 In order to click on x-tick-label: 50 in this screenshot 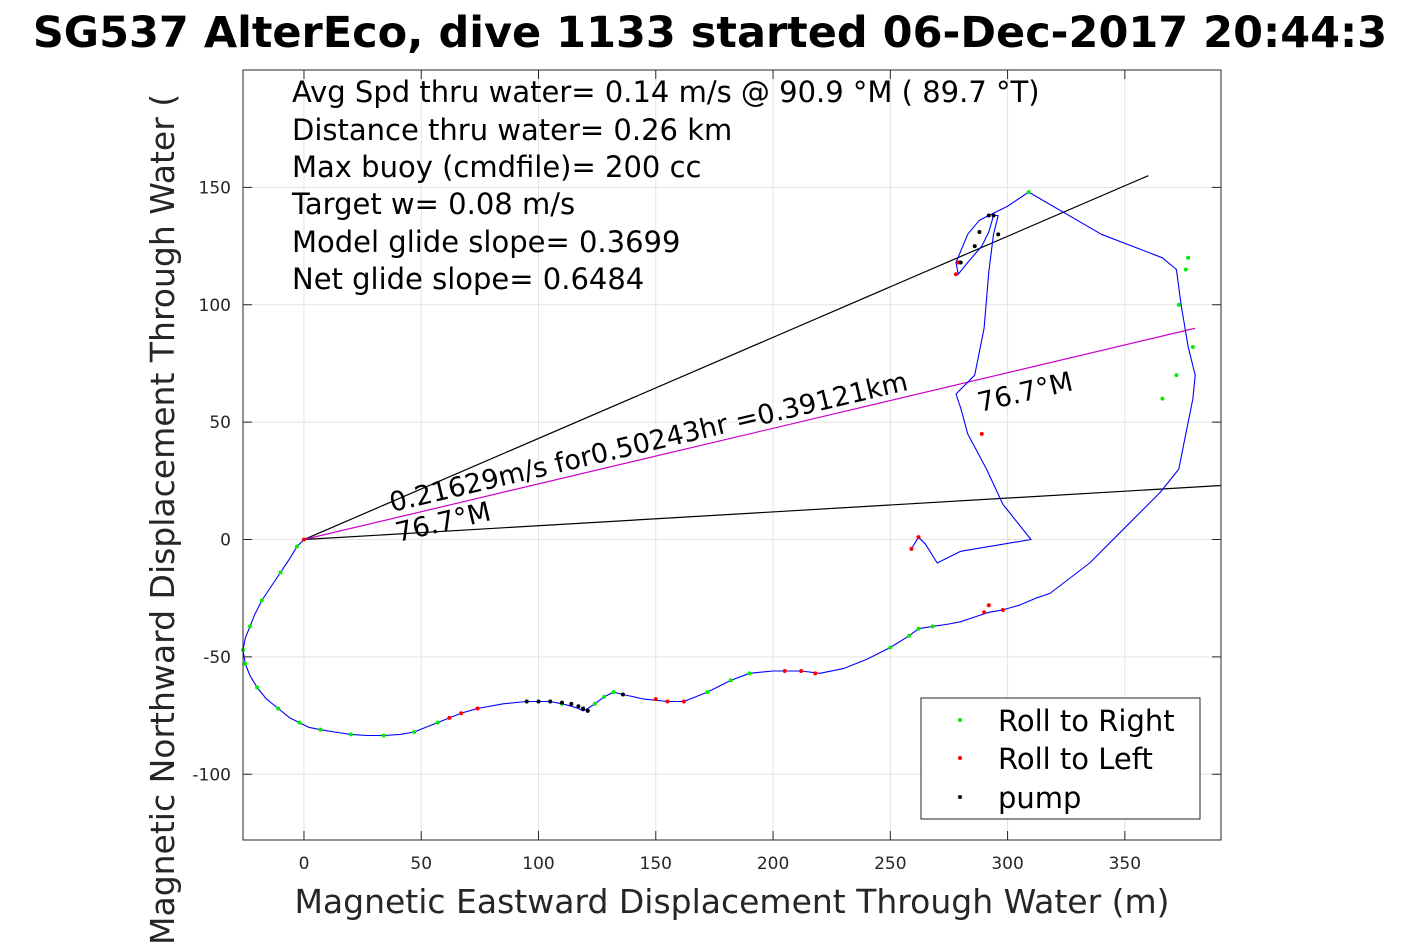, I will do `click(421, 864)`.